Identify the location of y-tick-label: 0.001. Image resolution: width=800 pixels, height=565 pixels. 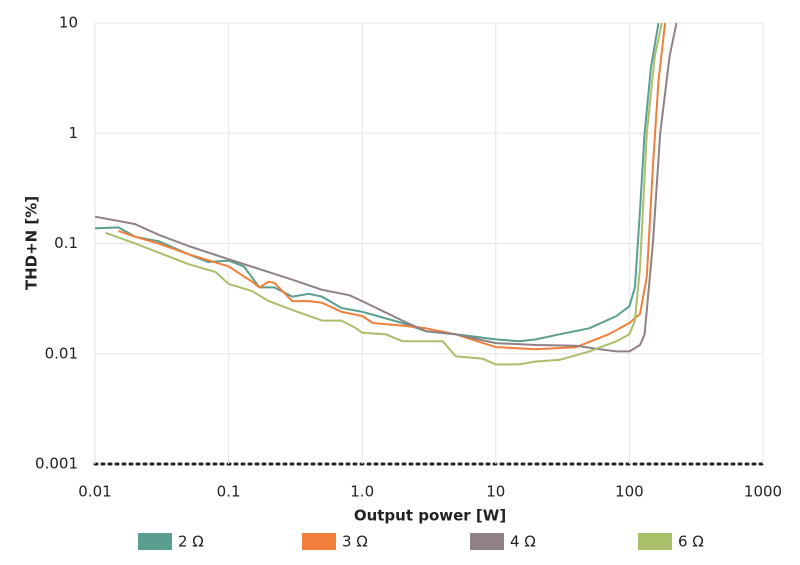
(56, 464).